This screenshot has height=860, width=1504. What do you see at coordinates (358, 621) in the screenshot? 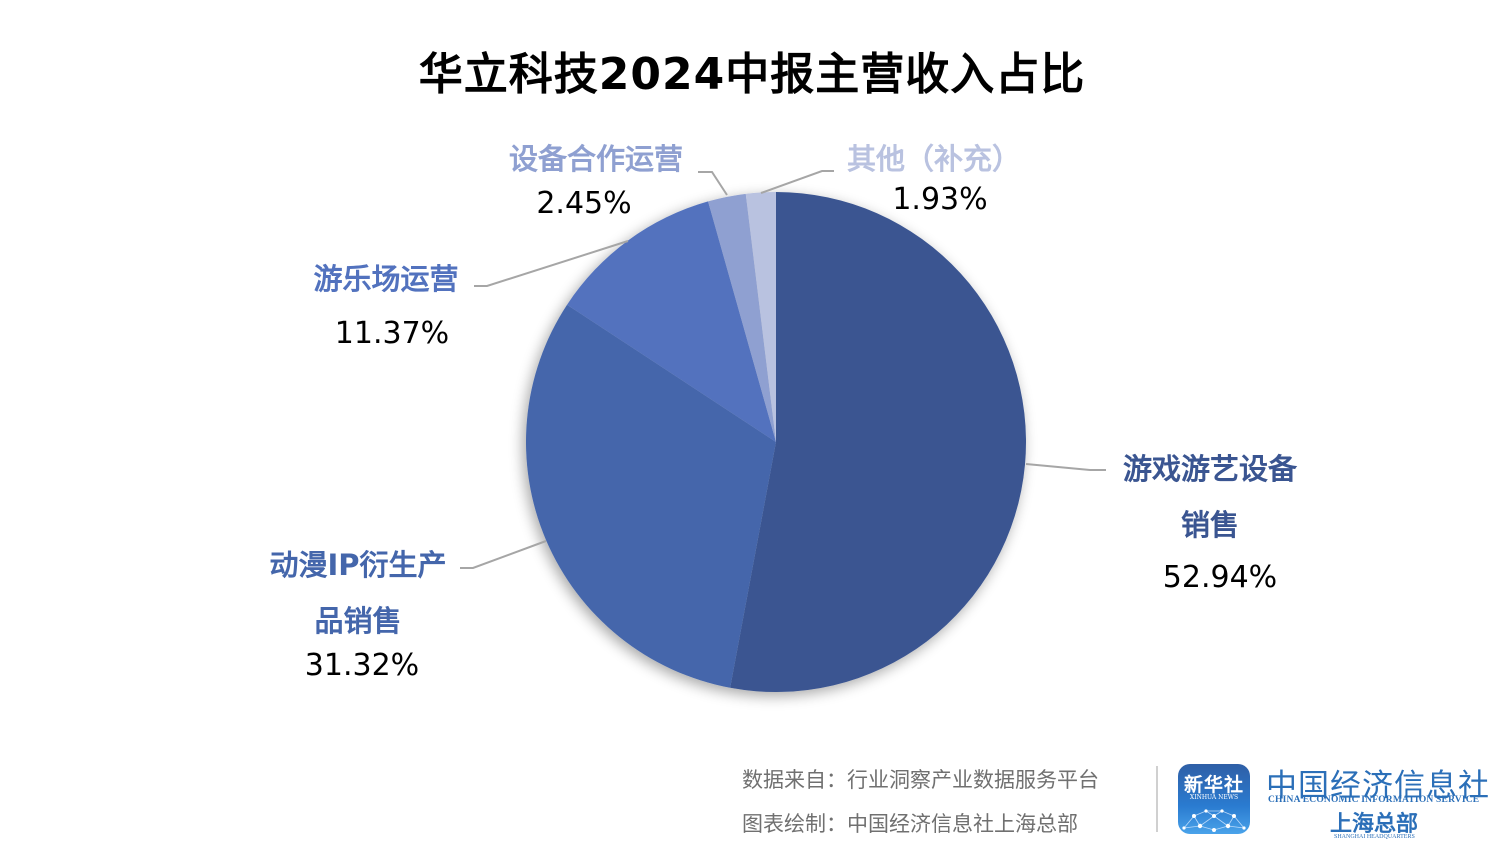
I see `slice-label-2-line-2: 品销售` at bounding box center [358, 621].